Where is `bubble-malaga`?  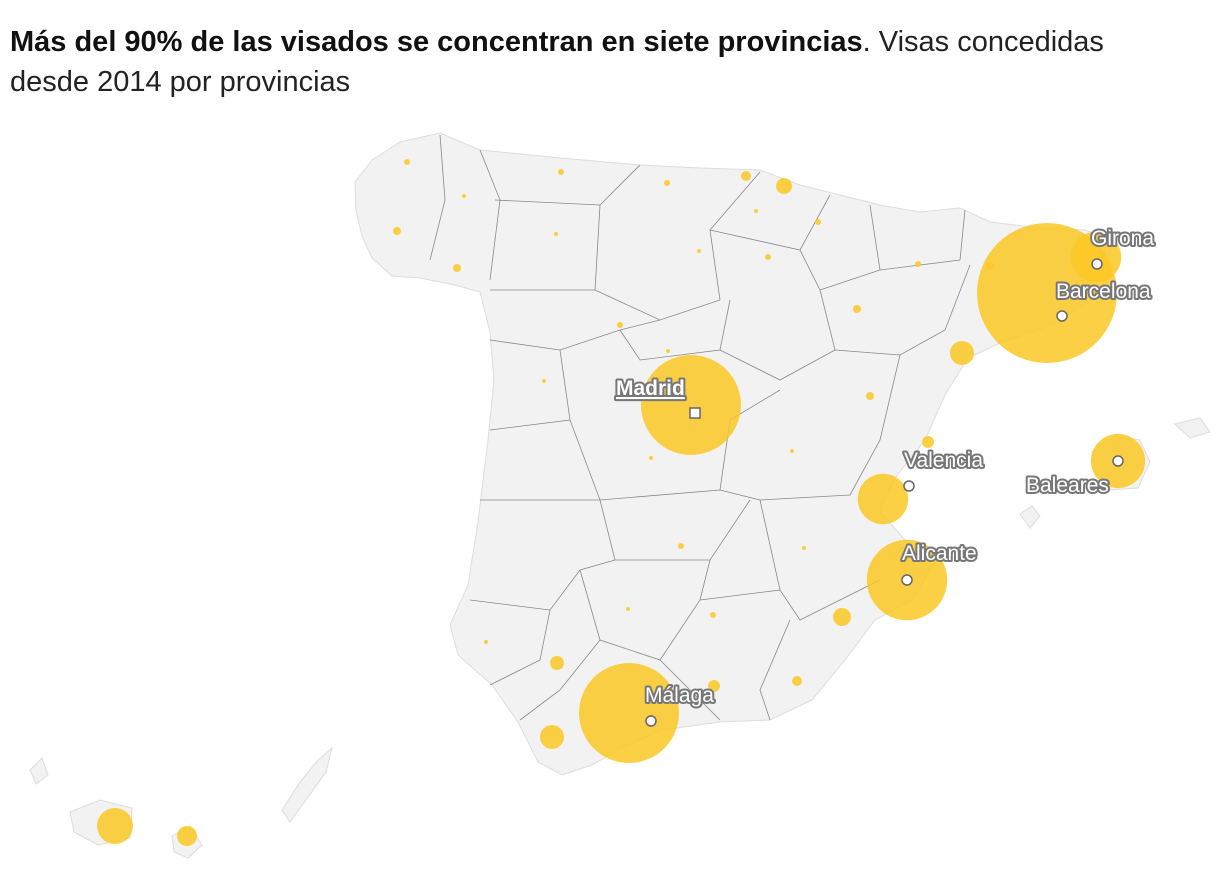 bubble-malaga is located at coordinates (629, 713).